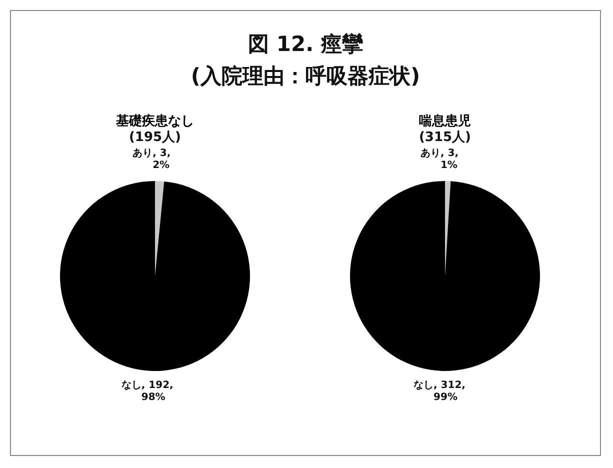  Describe the element at coordinates (154, 121) in the screenshot. I see `chart-title: 基礎疾患なし` at that location.